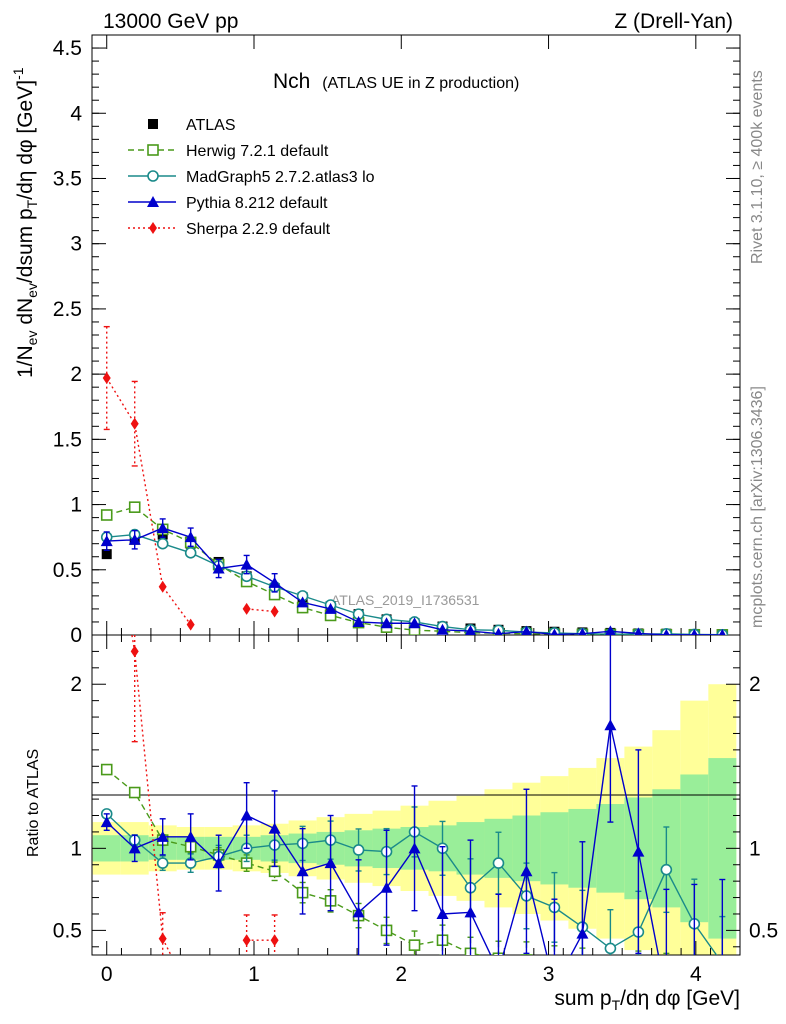 This screenshot has height=1024, width=786. I want to click on legend-marker-sherpa, so click(153, 228).